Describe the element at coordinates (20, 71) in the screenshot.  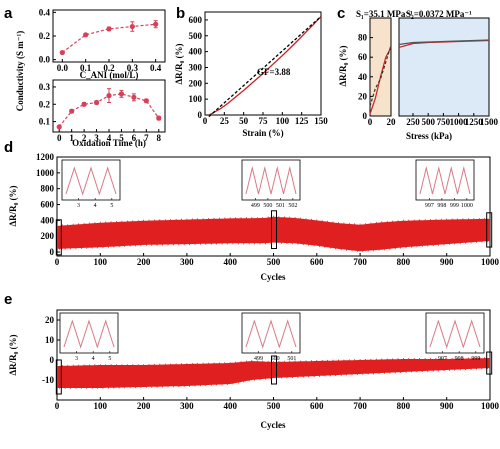
I see `panel-a-ylabel: Conductivity (S m⁻¹)` at that location.